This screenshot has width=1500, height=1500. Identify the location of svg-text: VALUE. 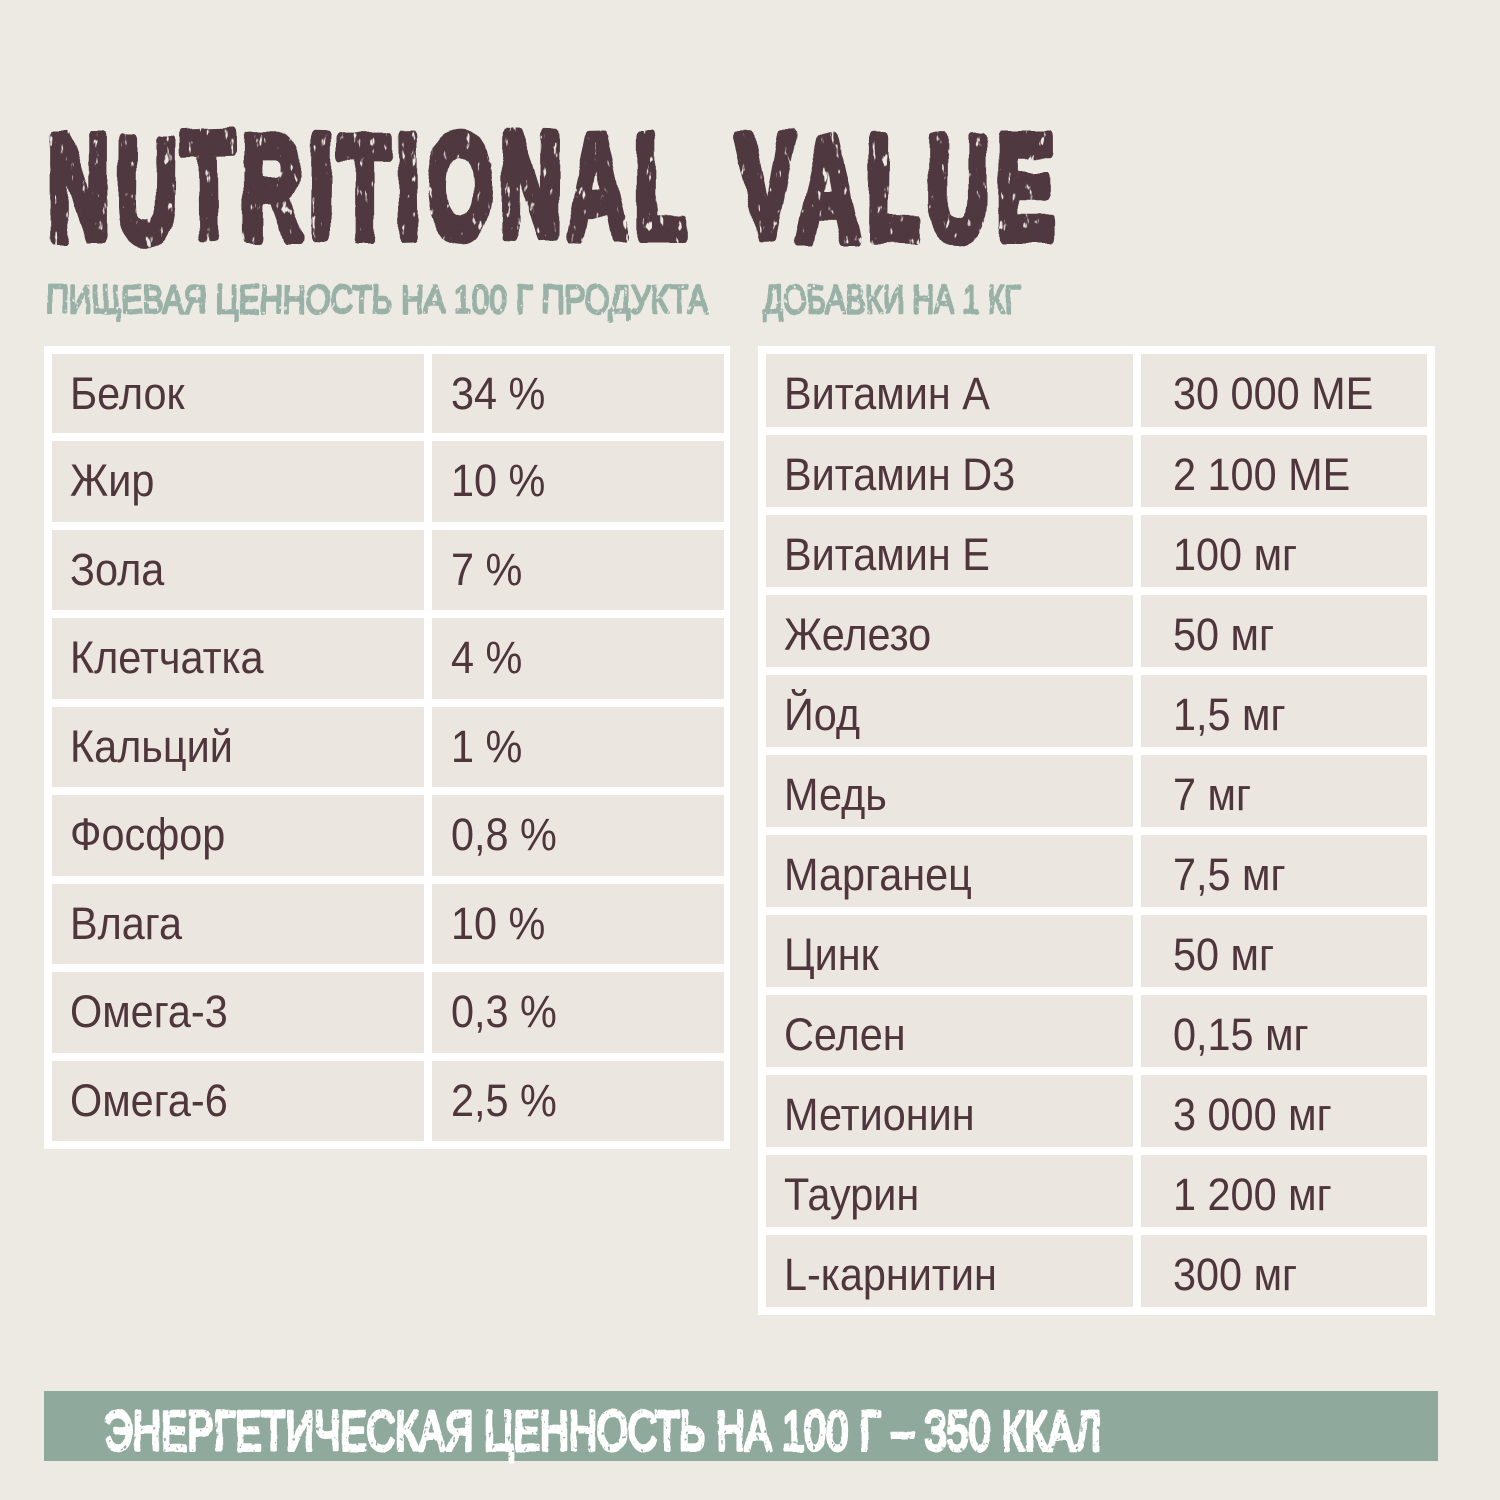
(898, 188).